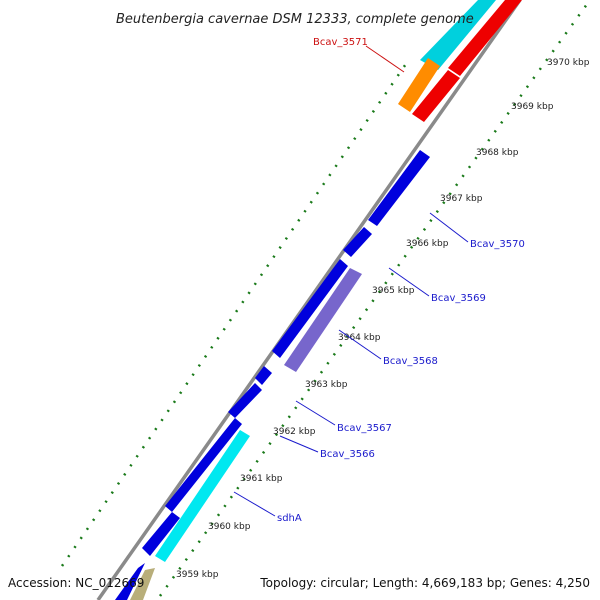 The width and height of the screenshot is (600, 600). Describe the element at coordinates (461, 199) in the screenshot. I see `tick-label-3967: 3967 kbp` at that location.